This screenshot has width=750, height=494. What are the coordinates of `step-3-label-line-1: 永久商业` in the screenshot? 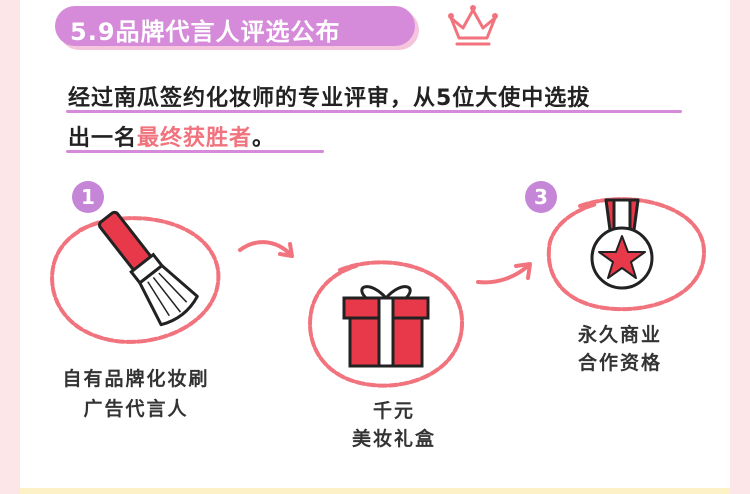 It's located at (619, 335).